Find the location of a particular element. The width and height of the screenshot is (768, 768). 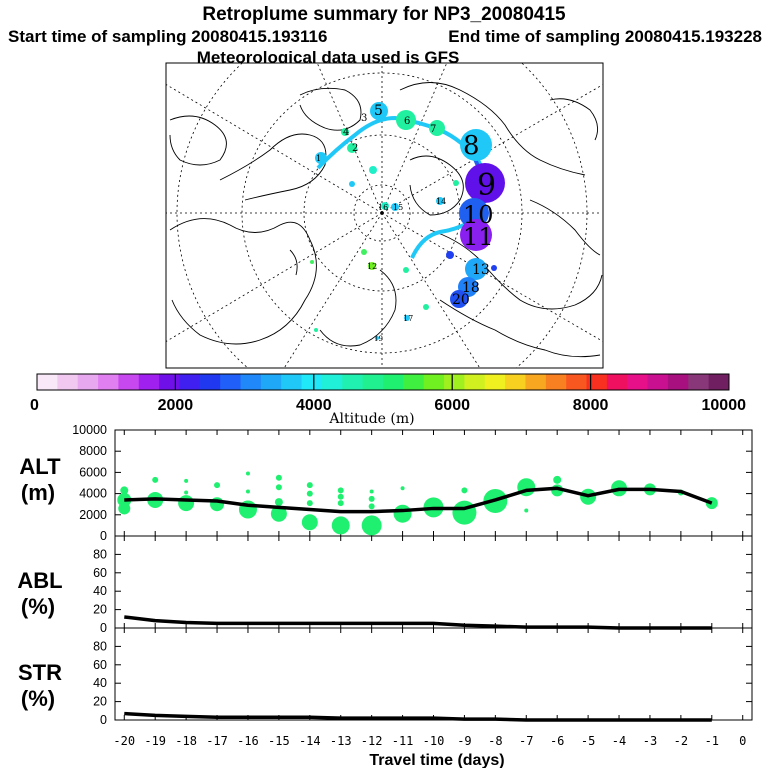

map-label: 16 is located at coordinates (383, 207).